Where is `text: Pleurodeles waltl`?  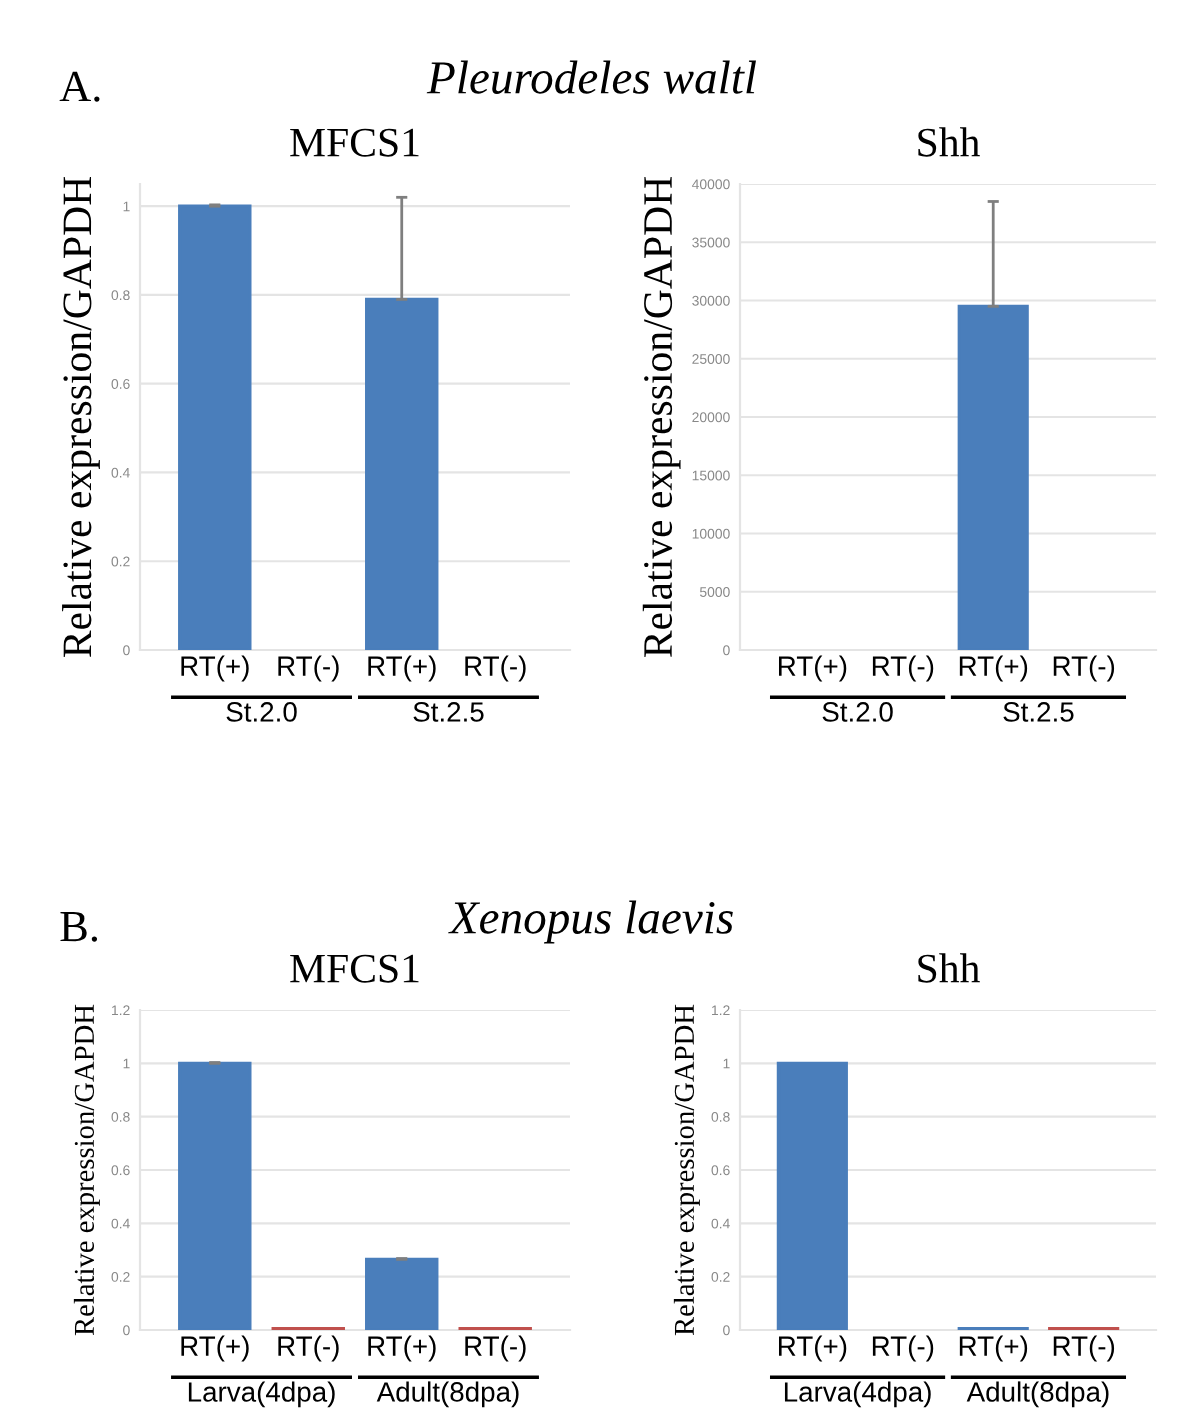
text: Pleurodeles waltl is located at coordinates (591, 77).